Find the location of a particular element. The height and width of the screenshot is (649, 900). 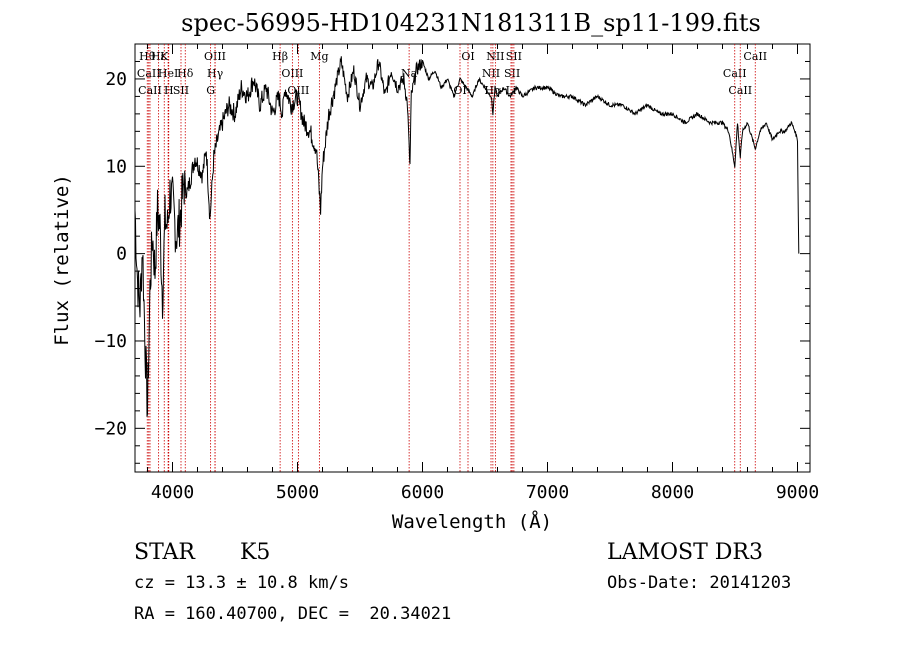

x-tick-label: 7000 is located at coordinates (547, 492).